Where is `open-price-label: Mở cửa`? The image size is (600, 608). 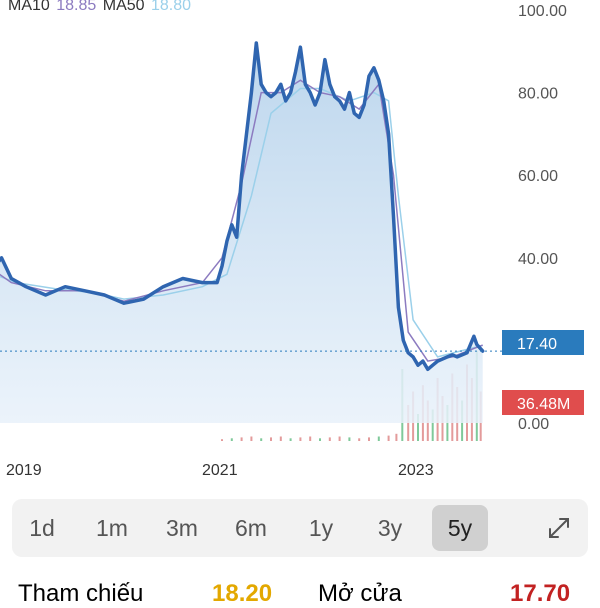
open-price-label: Mở cửa is located at coordinates (360, 593).